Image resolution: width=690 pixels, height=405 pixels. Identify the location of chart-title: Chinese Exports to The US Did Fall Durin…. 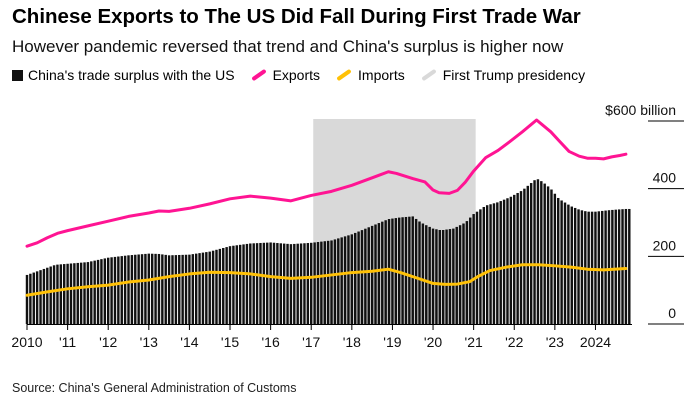
(296, 16).